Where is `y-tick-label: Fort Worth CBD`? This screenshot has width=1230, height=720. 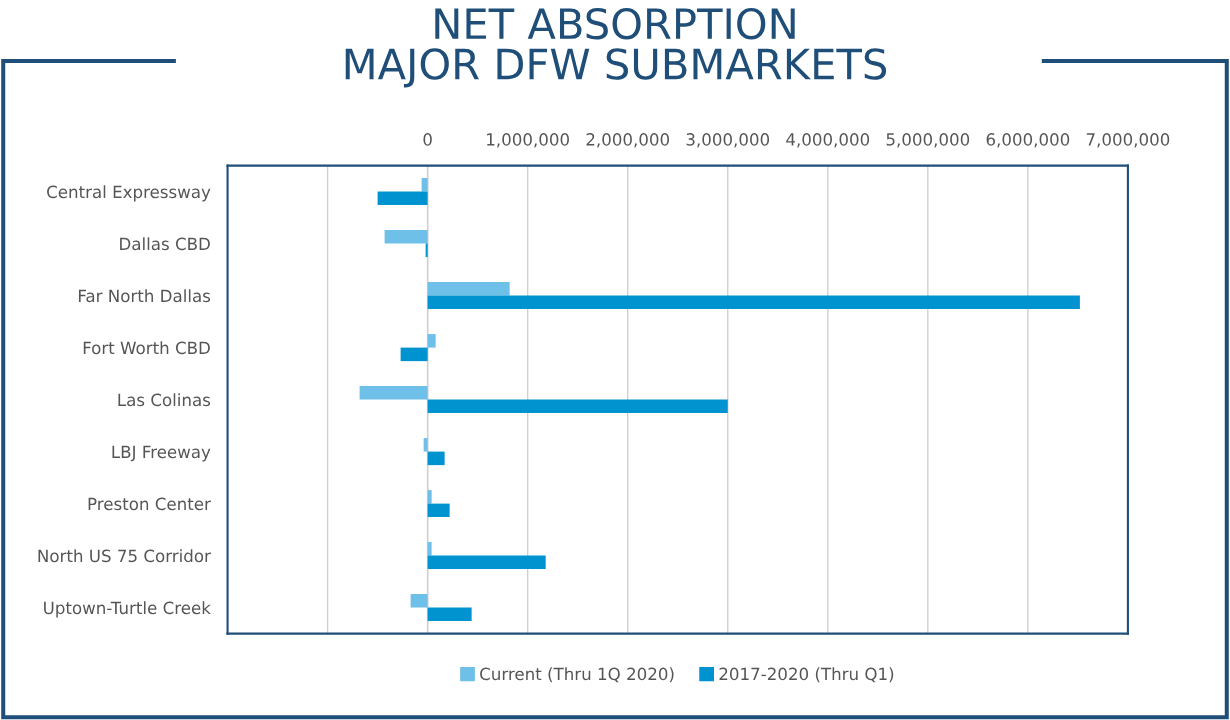
y-tick-label: Fort Worth CBD is located at coordinates (146, 348).